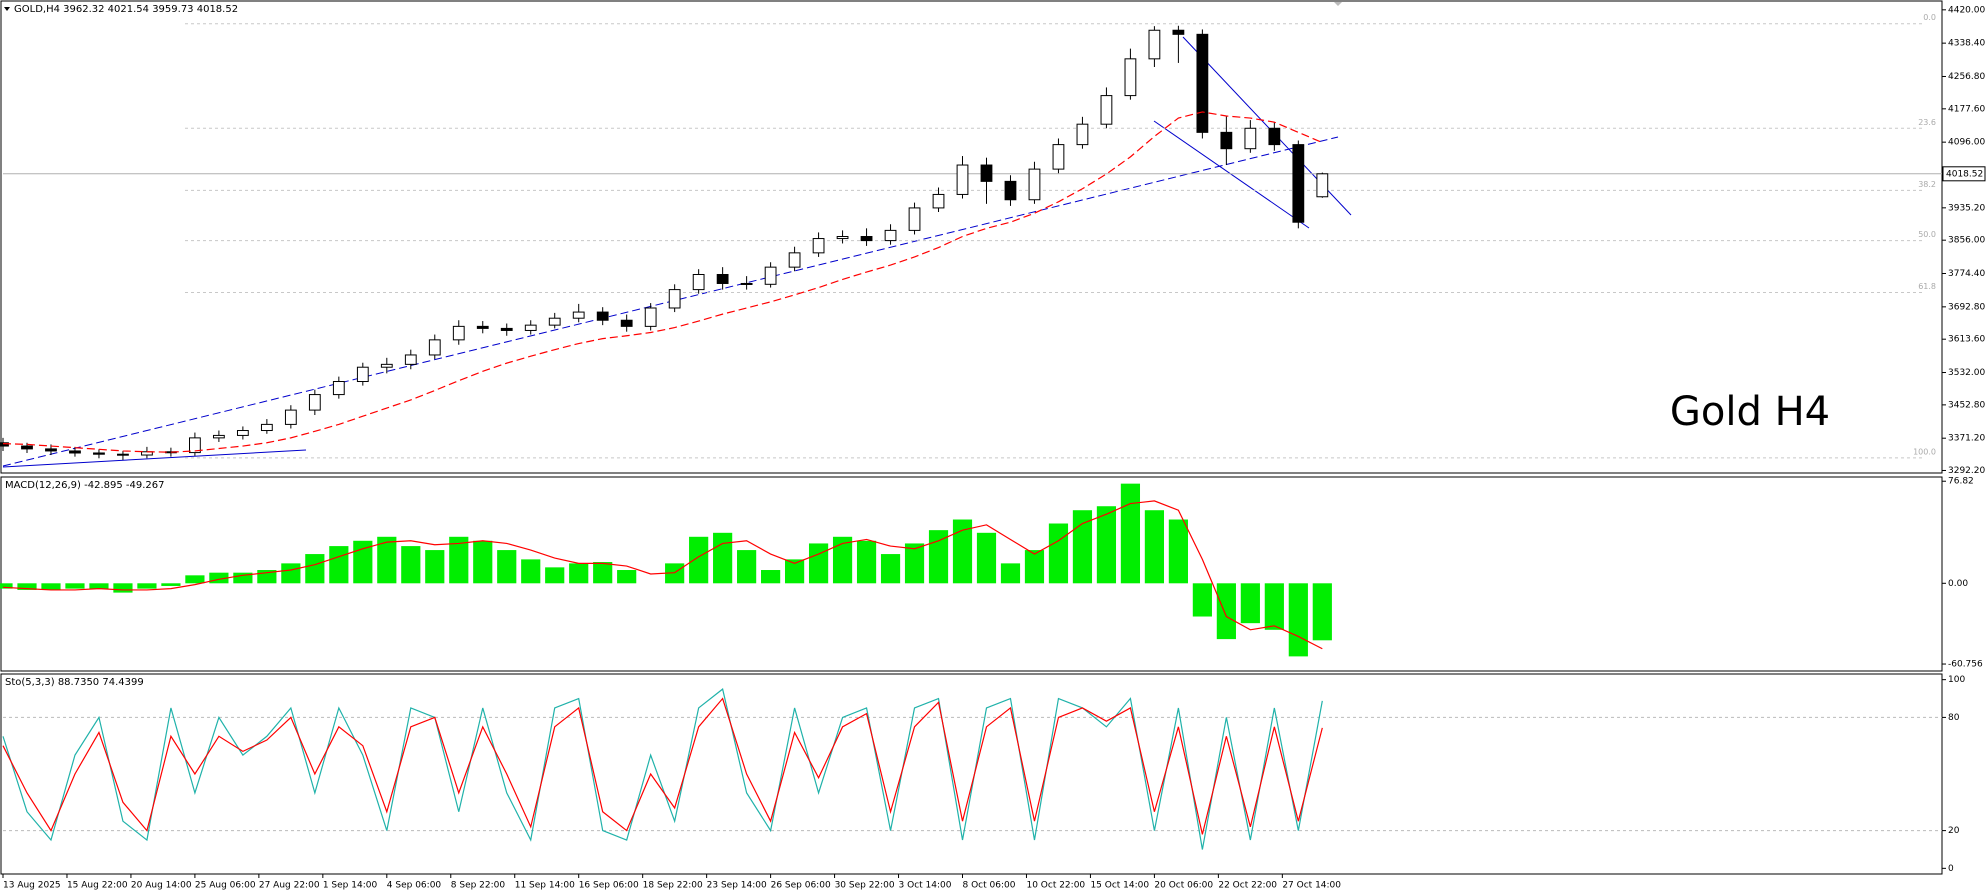 The image size is (1986, 895). What do you see at coordinates (350, 886) in the screenshot?
I see `x-tick-label: 1 Sep 14:00` at bounding box center [350, 886].